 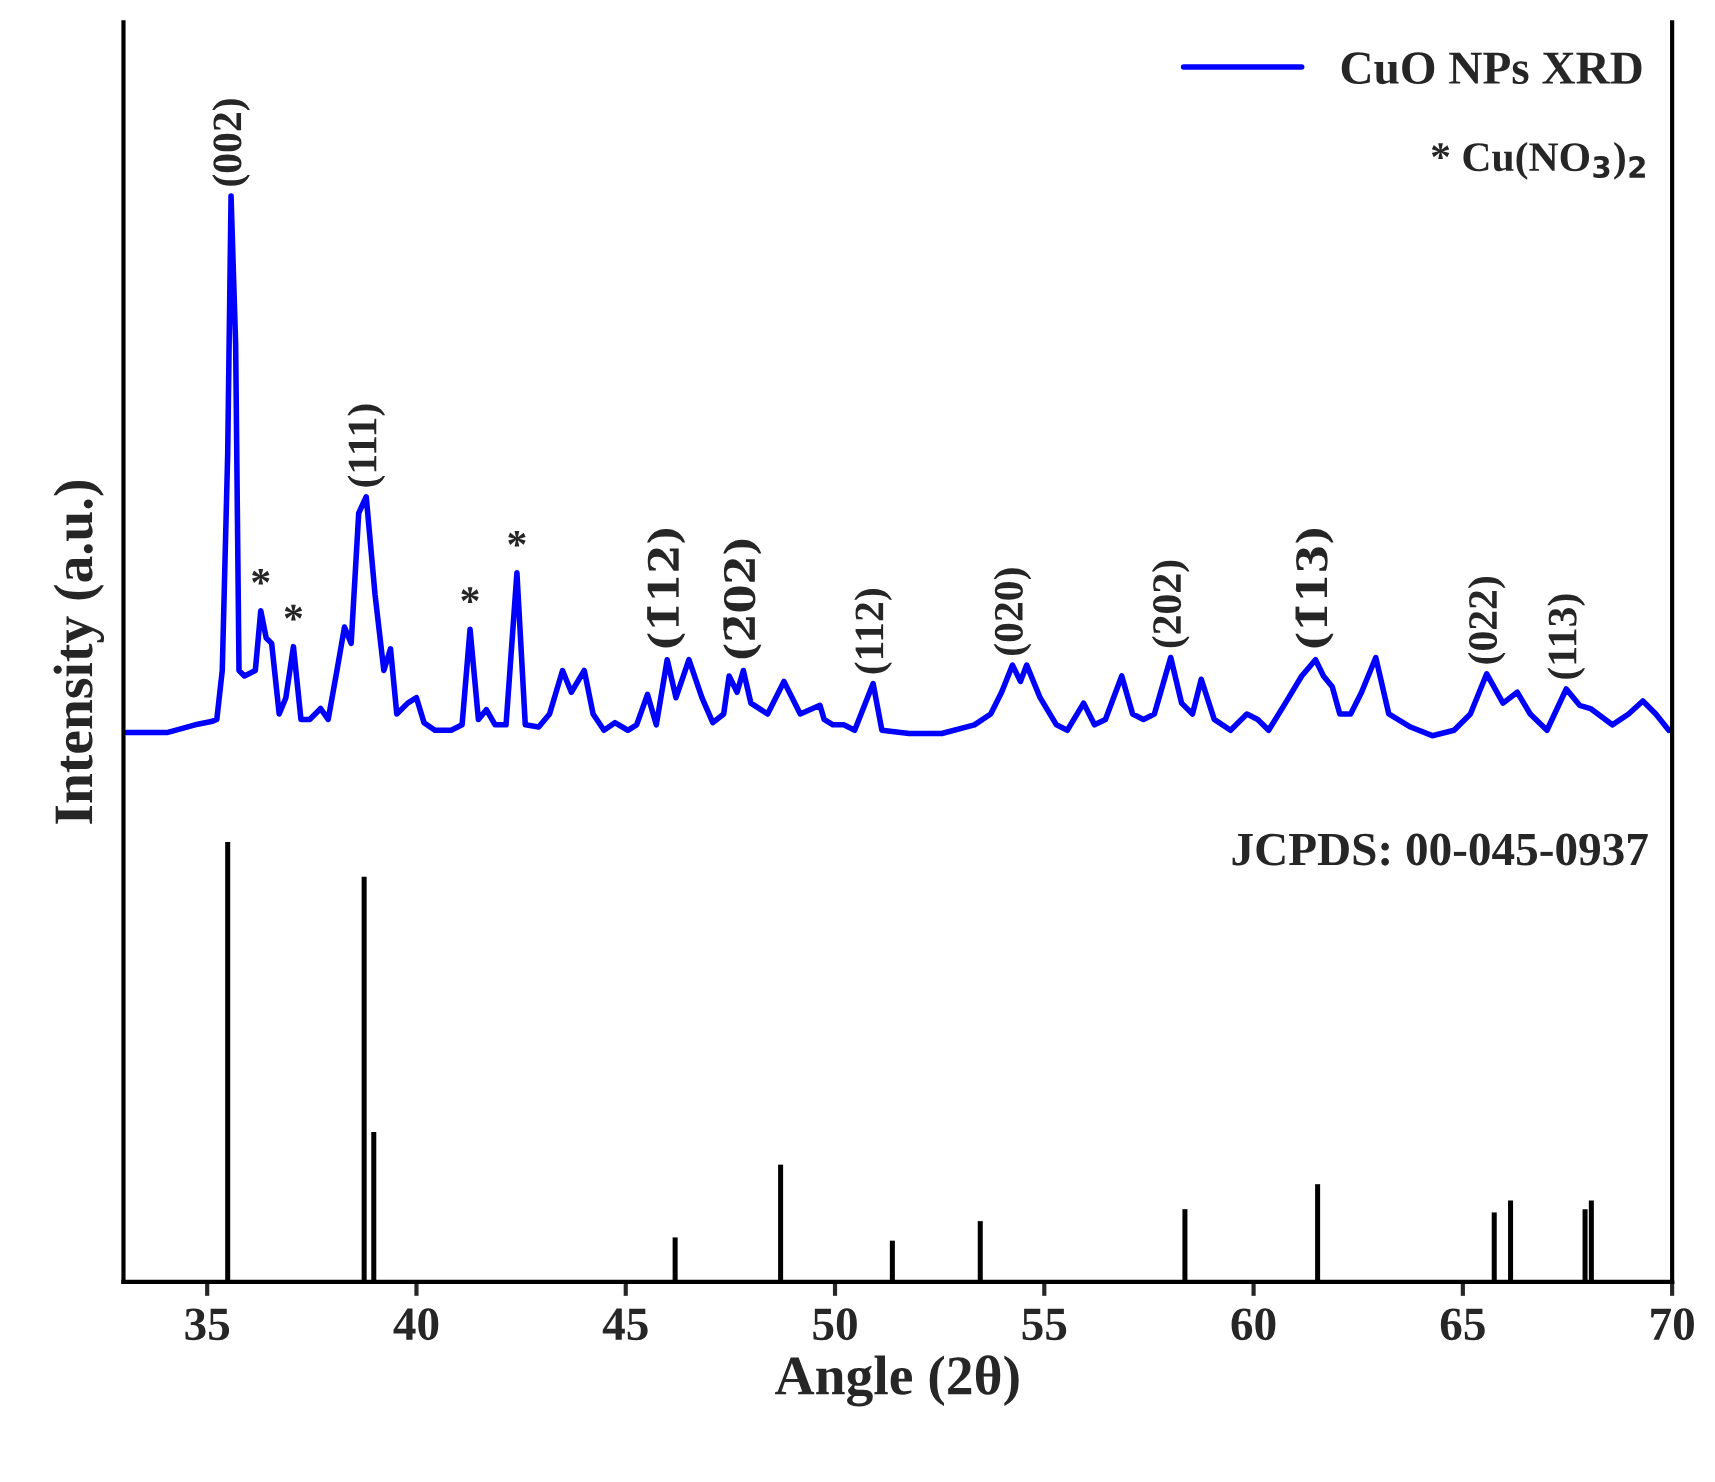 I want to click on x-tick-label: 65, so click(x=1462, y=1324).